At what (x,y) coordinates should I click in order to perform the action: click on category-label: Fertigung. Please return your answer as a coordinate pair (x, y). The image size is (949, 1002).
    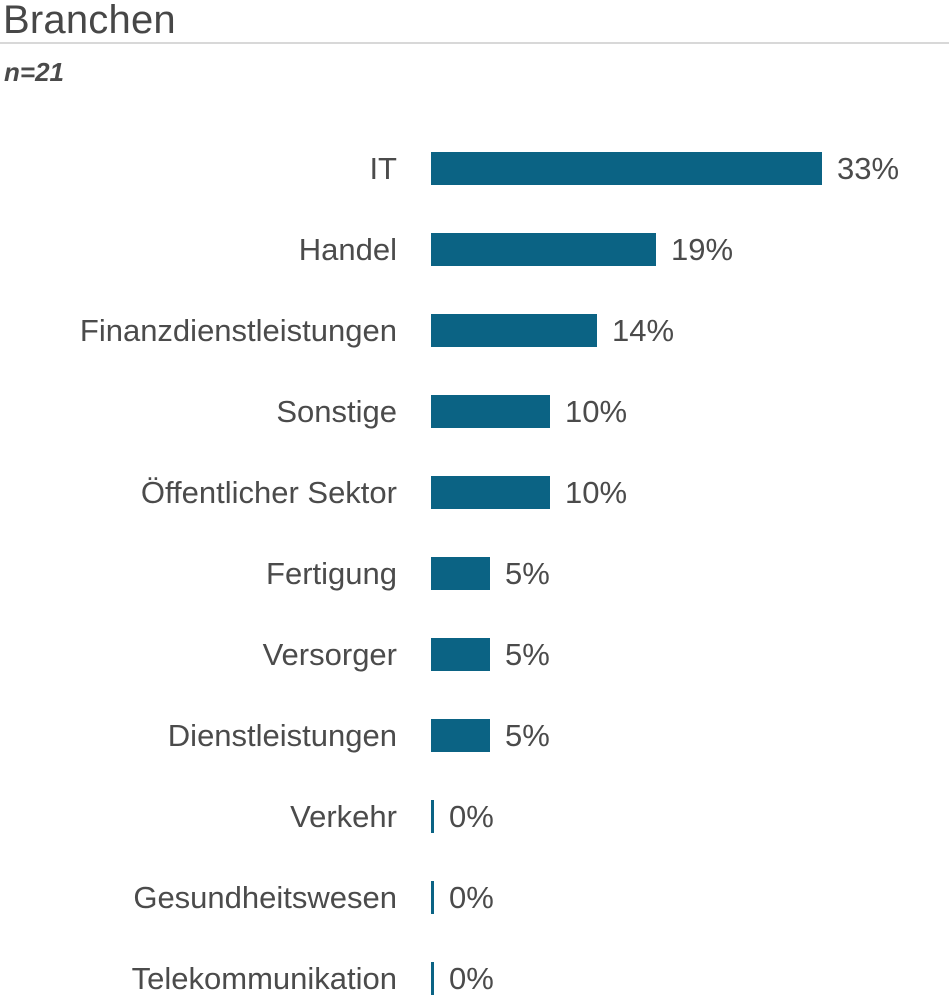
    Looking at the image, I should click on (331, 573).